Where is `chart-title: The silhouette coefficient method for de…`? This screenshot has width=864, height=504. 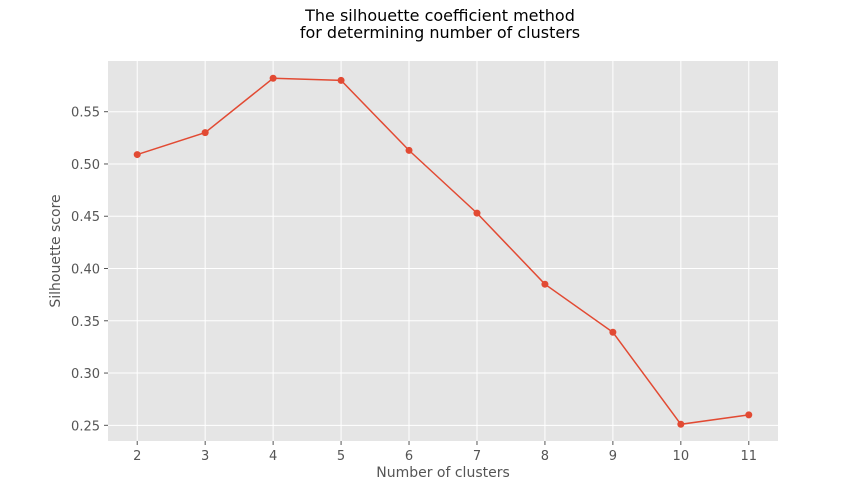 chart-title: The silhouette coefficient method for de… is located at coordinates (440, 24).